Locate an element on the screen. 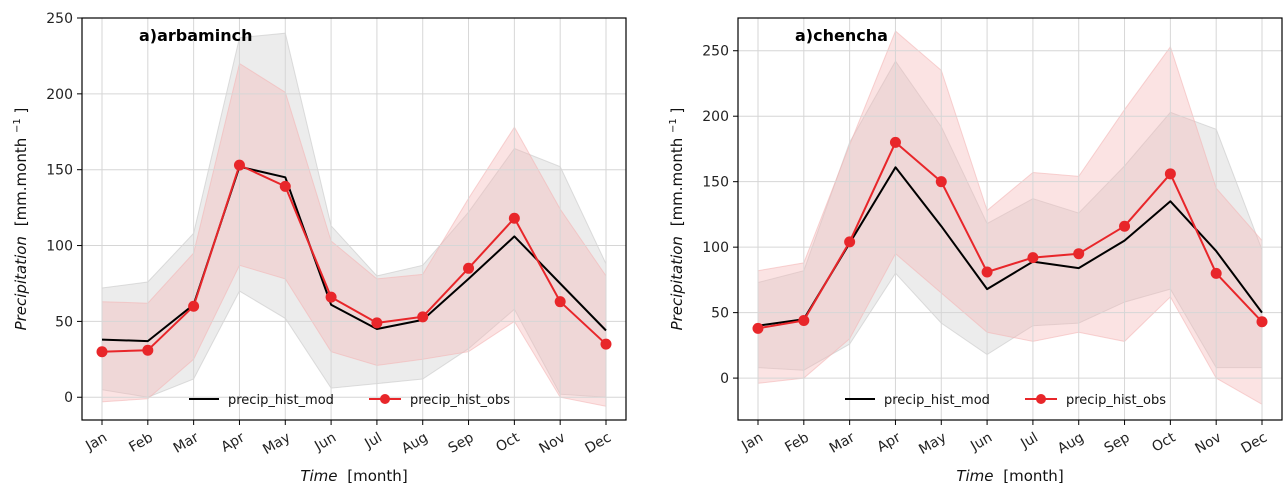 This screenshot has width=1287, height=486. panel-title: a)chencha is located at coordinates (841, 35).